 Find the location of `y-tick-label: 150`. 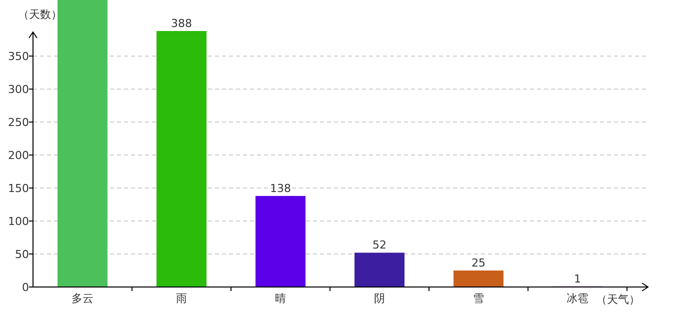

y-tick-label: 150 is located at coordinates (18, 189).